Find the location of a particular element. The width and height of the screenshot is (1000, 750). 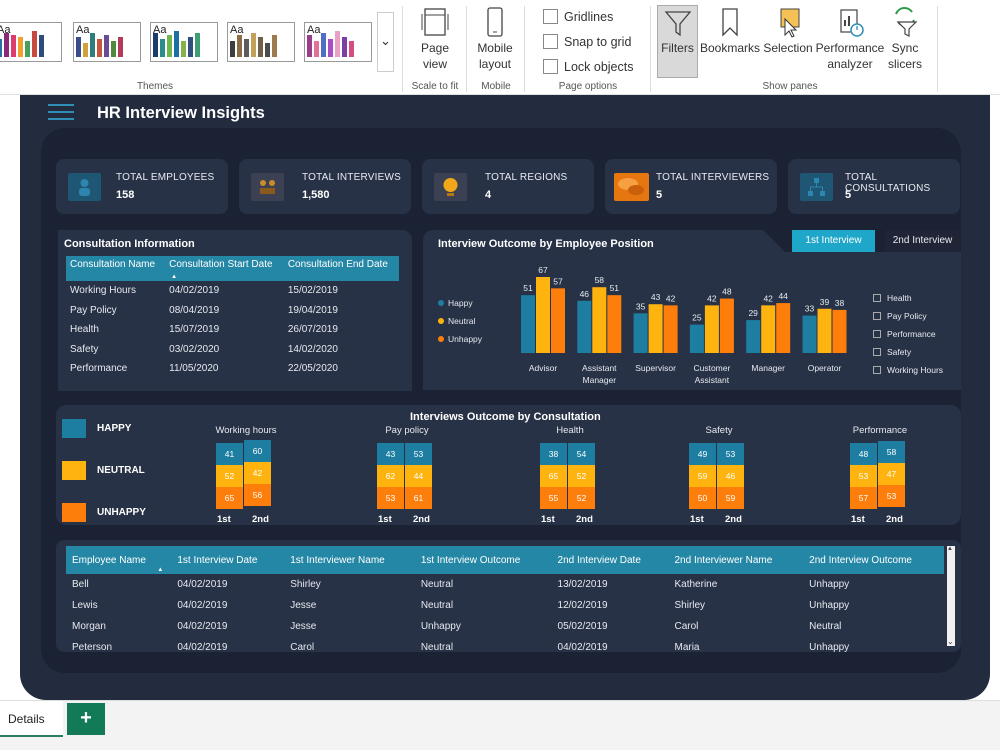

column-header: Employee Name is located at coordinates (119, 560).